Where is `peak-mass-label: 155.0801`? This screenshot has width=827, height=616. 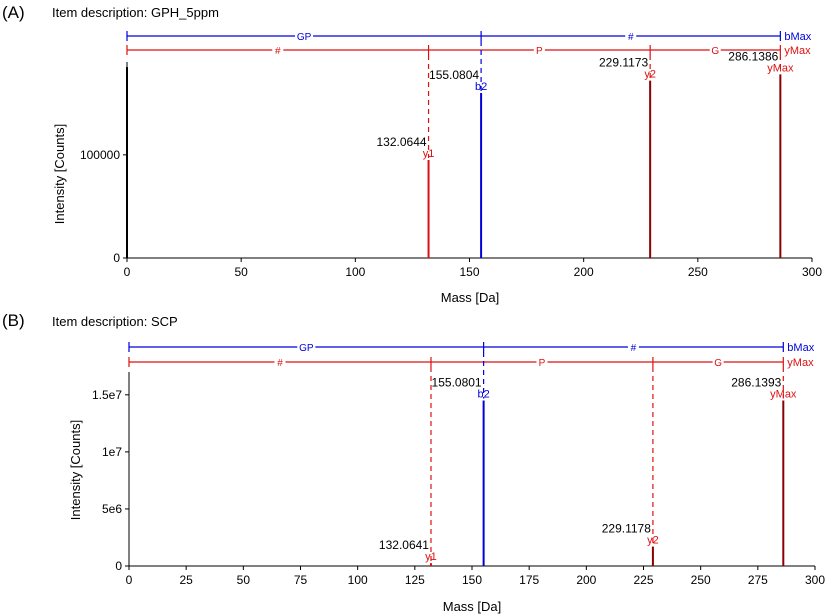
peak-mass-label: 155.0801 is located at coordinates (457, 383).